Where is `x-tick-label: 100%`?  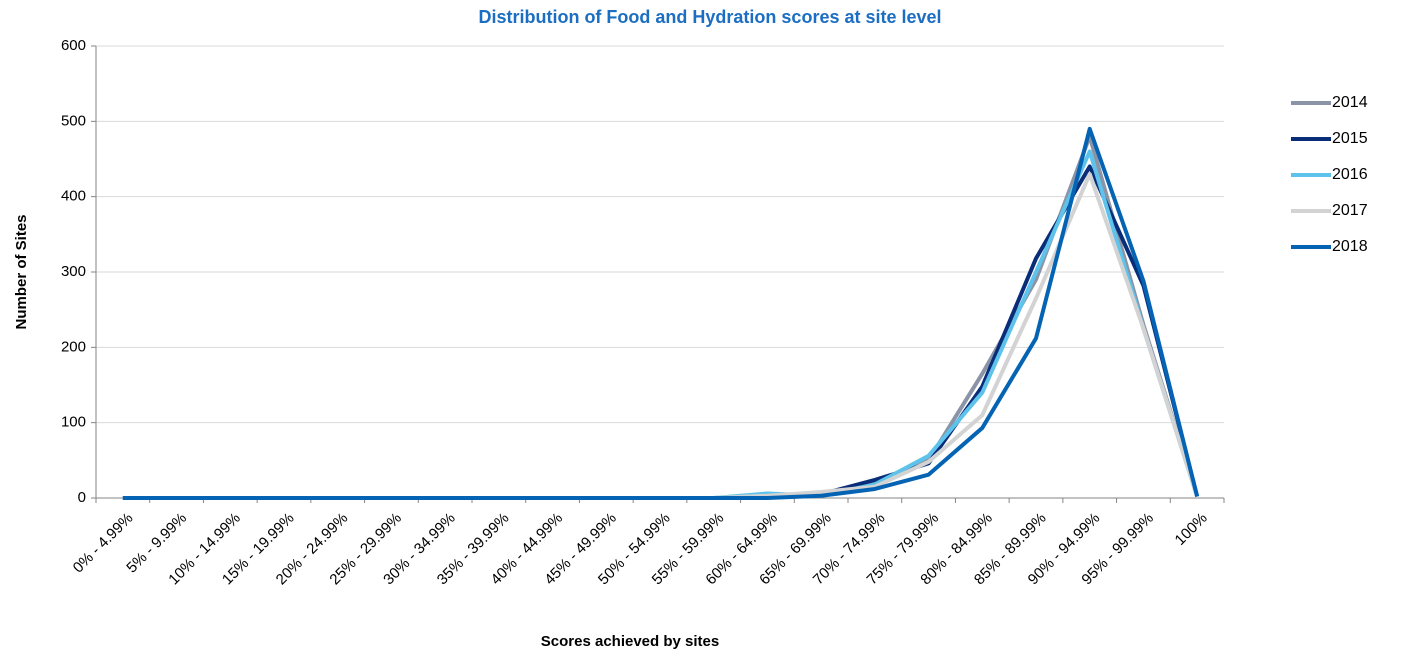 x-tick-label: 100% is located at coordinates (1191, 529).